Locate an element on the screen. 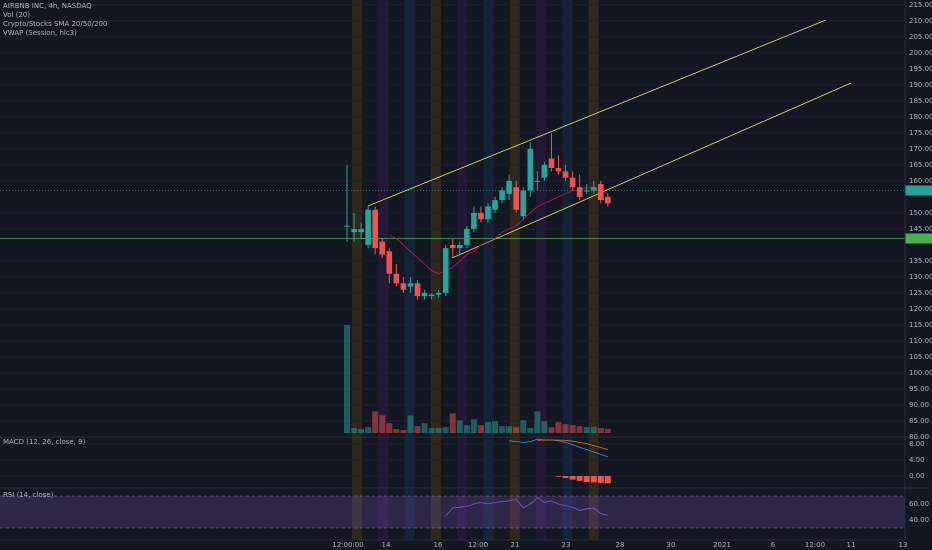  price-level-box is located at coordinates (918, 238).